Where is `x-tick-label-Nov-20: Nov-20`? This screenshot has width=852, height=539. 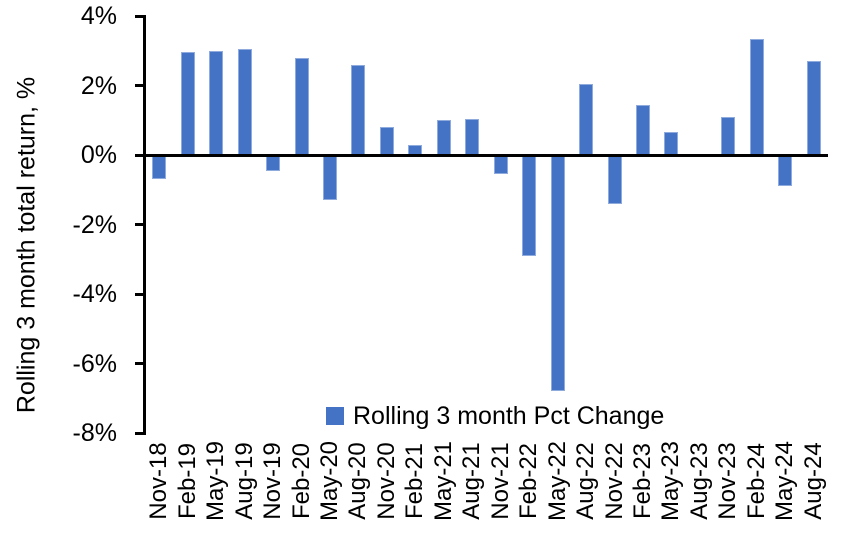 x-tick-label-Nov-20: Nov-20 is located at coordinates (386, 481).